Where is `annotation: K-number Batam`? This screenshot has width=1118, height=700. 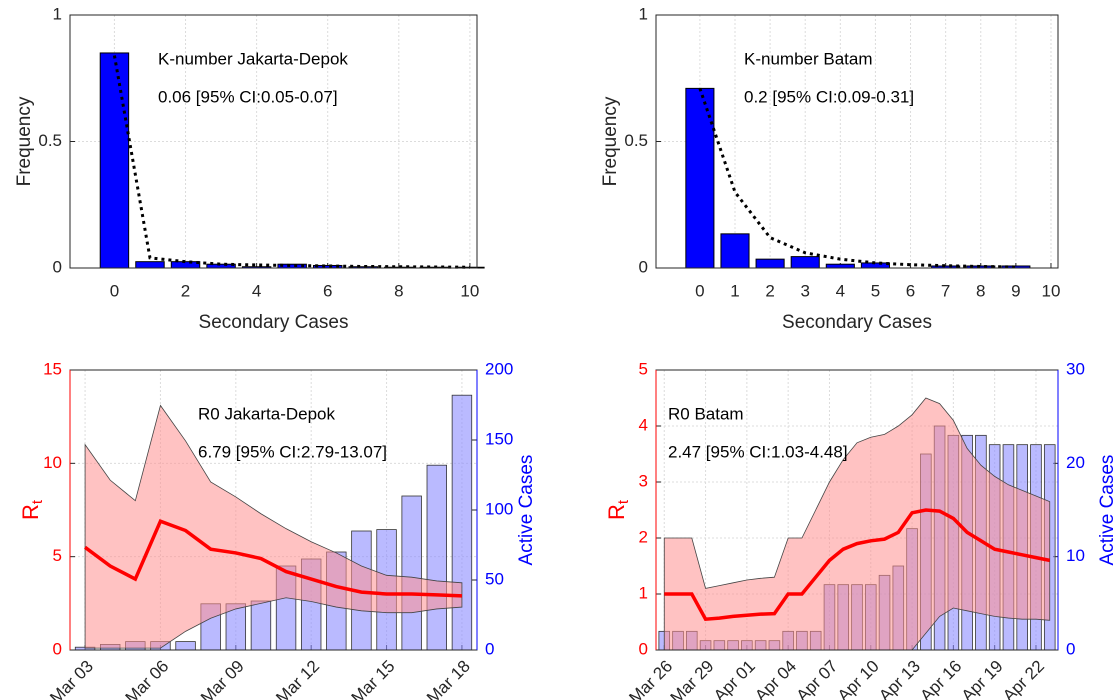
annotation: K-number Batam is located at coordinates (808, 58).